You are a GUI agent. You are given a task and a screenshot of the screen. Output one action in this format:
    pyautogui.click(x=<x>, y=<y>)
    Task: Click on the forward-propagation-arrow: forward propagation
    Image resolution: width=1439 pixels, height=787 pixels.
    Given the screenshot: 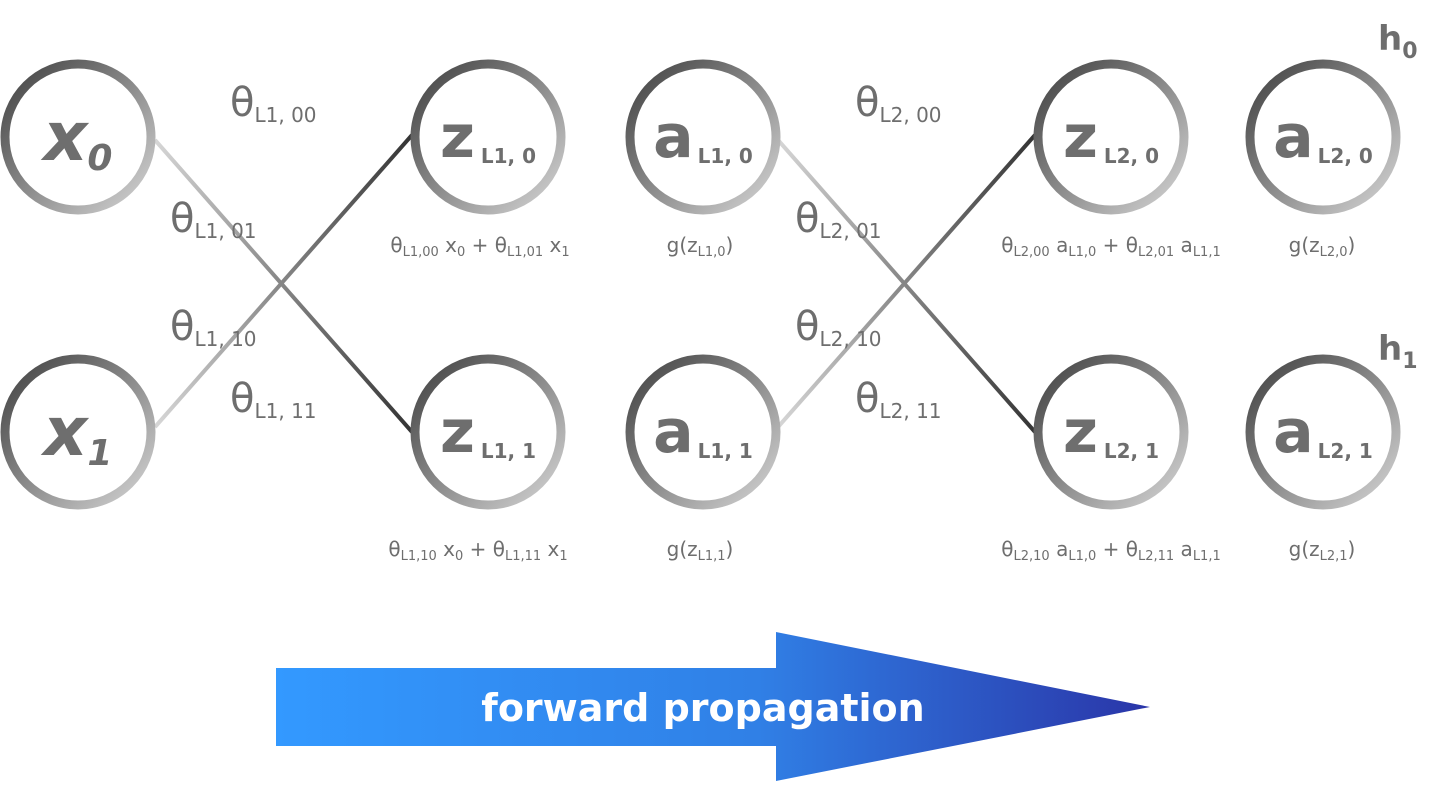 What is the action you would take?
    pyautogui.click(x=713, y=706)
    